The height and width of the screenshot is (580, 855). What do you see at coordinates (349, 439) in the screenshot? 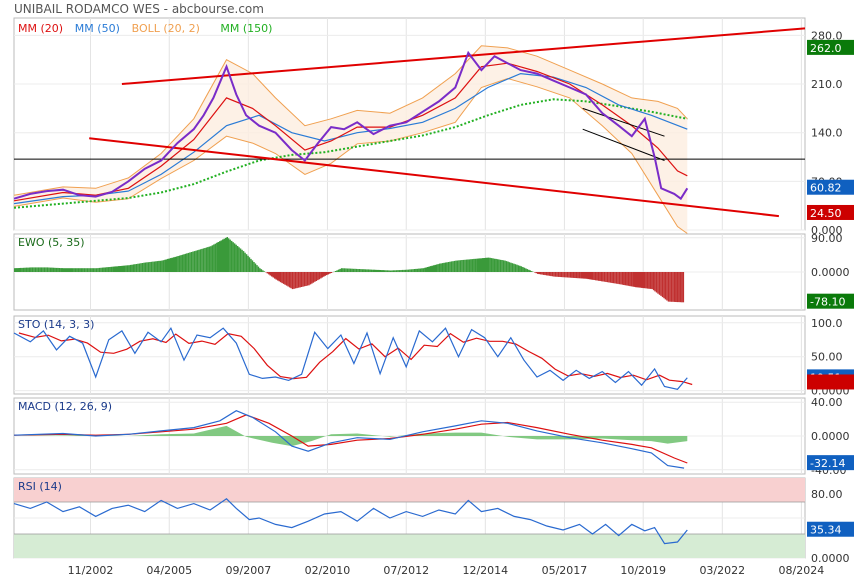
I see `macd-line` at bounding box center [349, 439].